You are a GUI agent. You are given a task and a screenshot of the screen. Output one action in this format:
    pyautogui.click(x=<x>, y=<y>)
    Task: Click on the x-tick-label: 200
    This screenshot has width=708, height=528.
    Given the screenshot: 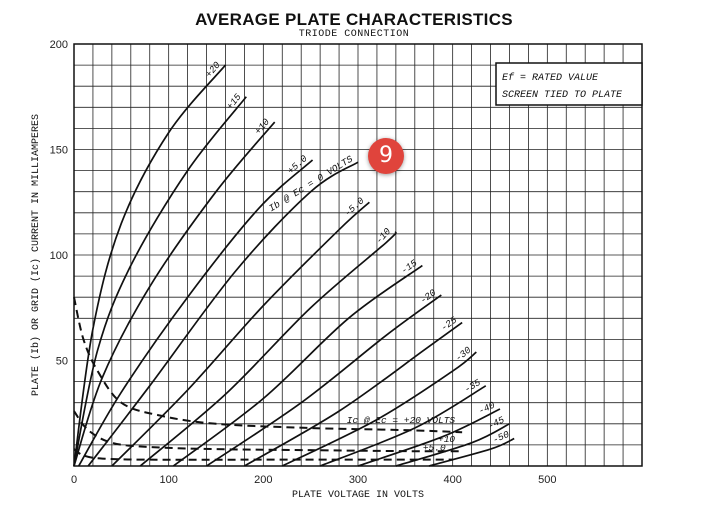 What is the action you would take?
    pyautogui.click(x=263, y=480)
    